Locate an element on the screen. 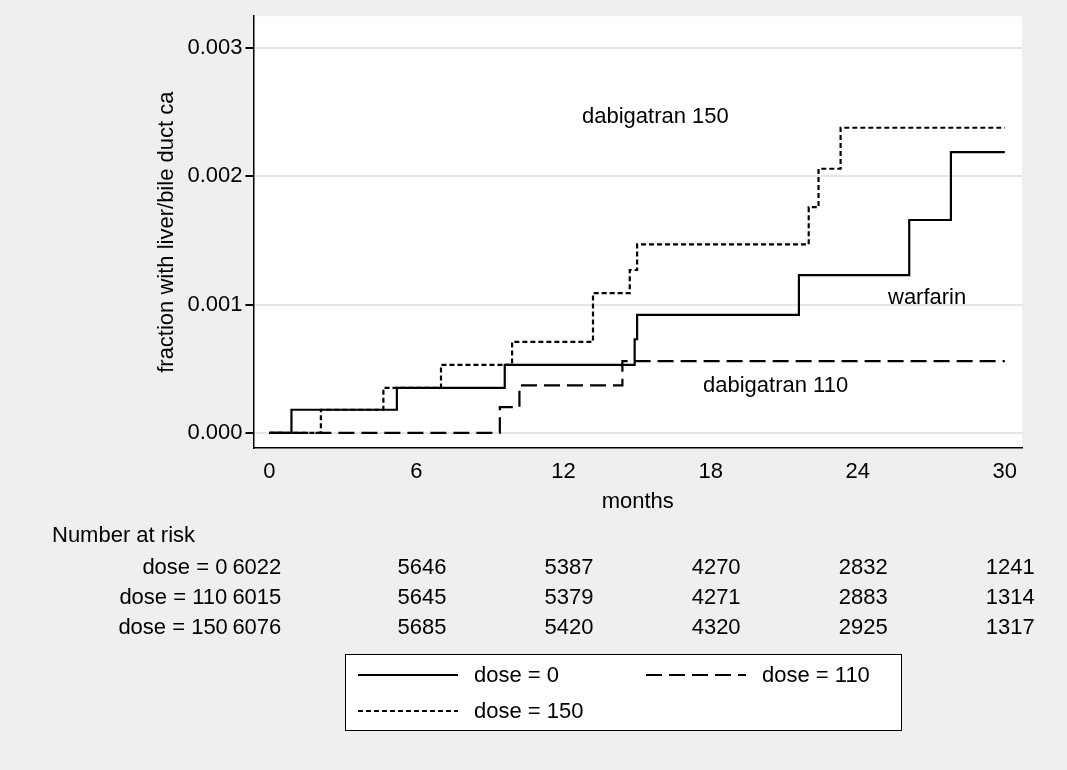 The height and width of the screenshot is (770, 1067). y-tick-label: 0.001 is located at coordinates (215, 303).